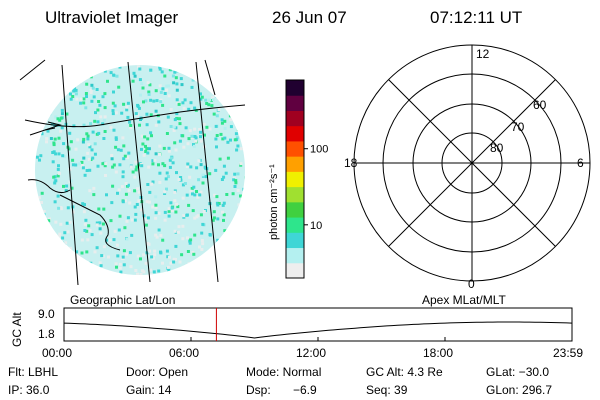 This screenshot has height=400, width=600. Describe the element at coordinates (580, 163) in the screenshot. I see `mlt-label-6: 6` at that location.